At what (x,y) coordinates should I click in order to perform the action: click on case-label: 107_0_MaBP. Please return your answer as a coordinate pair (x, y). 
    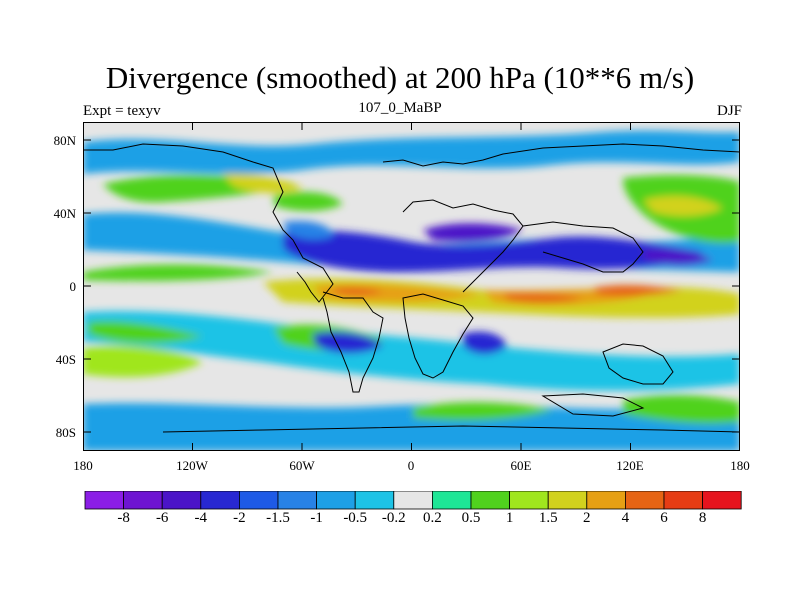
    Looking at the image, I should click on (400, 108).